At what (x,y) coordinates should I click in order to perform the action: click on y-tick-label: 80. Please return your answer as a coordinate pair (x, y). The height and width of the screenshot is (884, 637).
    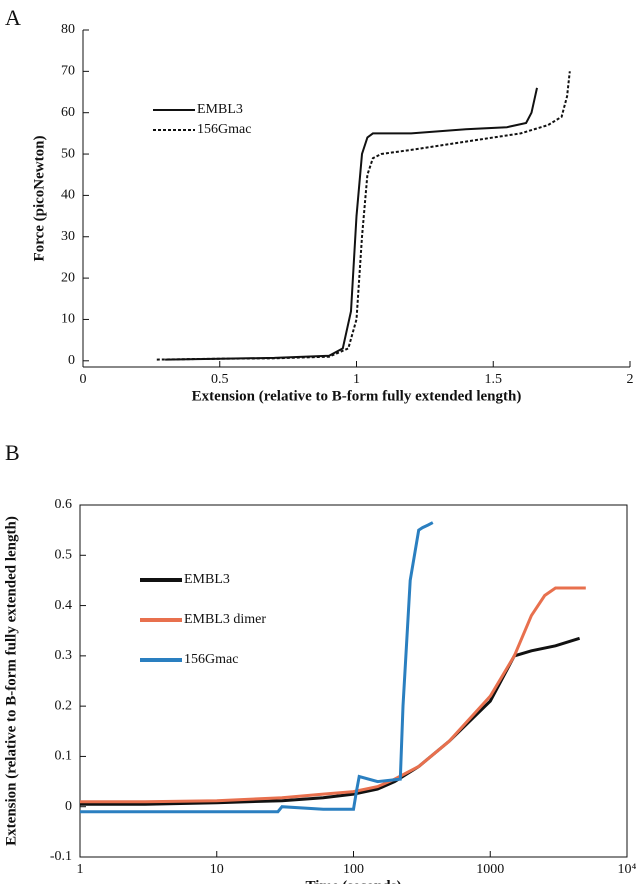
    Looking at the image, I should click on (68, 29).